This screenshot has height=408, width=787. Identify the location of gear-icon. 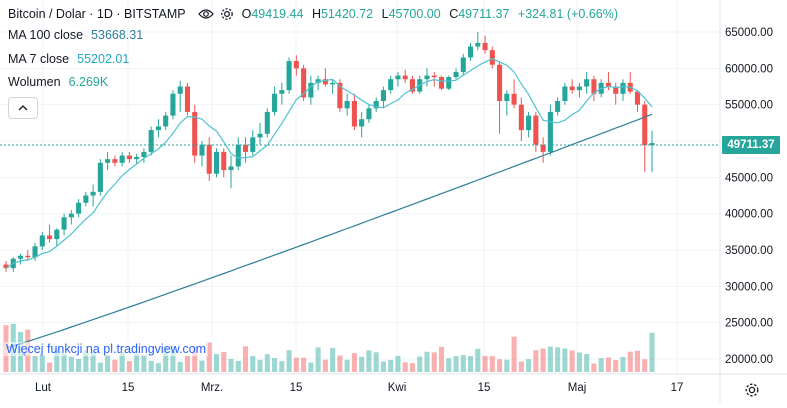
(227, 14).